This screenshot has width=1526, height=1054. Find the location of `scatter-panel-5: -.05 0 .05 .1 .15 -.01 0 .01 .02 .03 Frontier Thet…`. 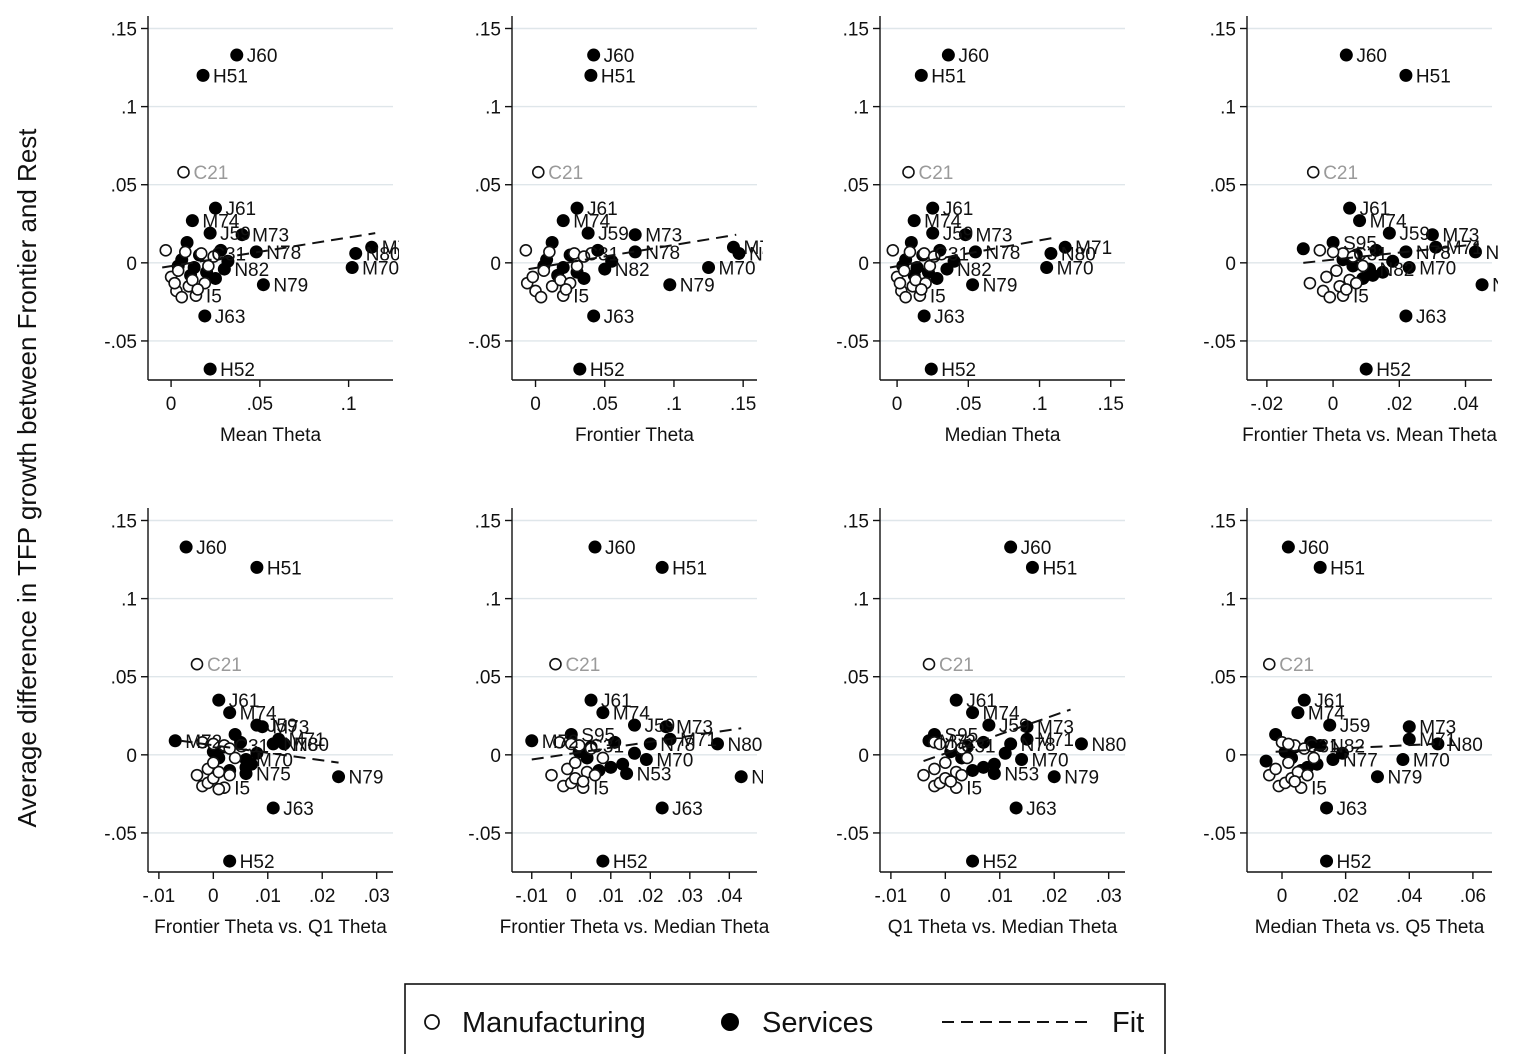

scatter-panel-5: -.05 0 .05 .1 .15 -.01 0 .01 .02 .03 Frontier Thet… is located at coordinates (248, 723).